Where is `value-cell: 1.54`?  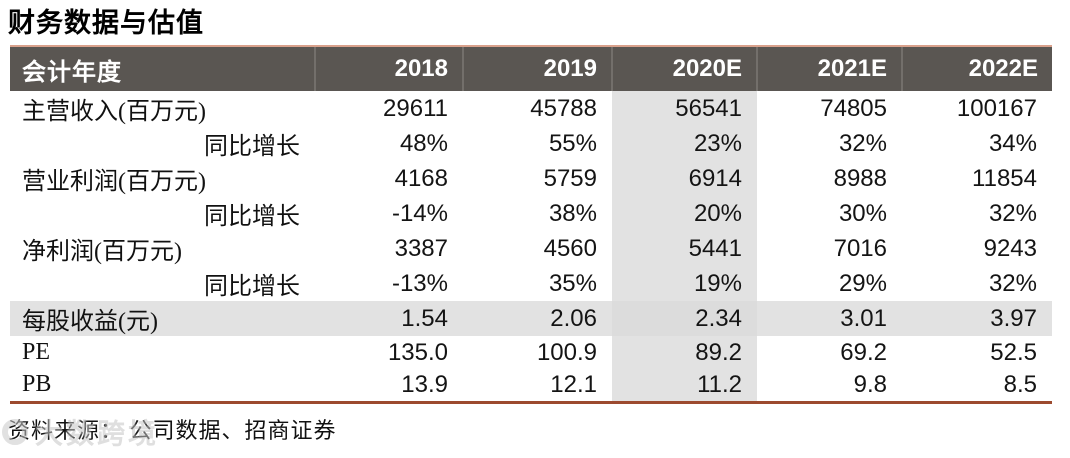 value-cell: 1.54 is located at coordinates (389, 318).